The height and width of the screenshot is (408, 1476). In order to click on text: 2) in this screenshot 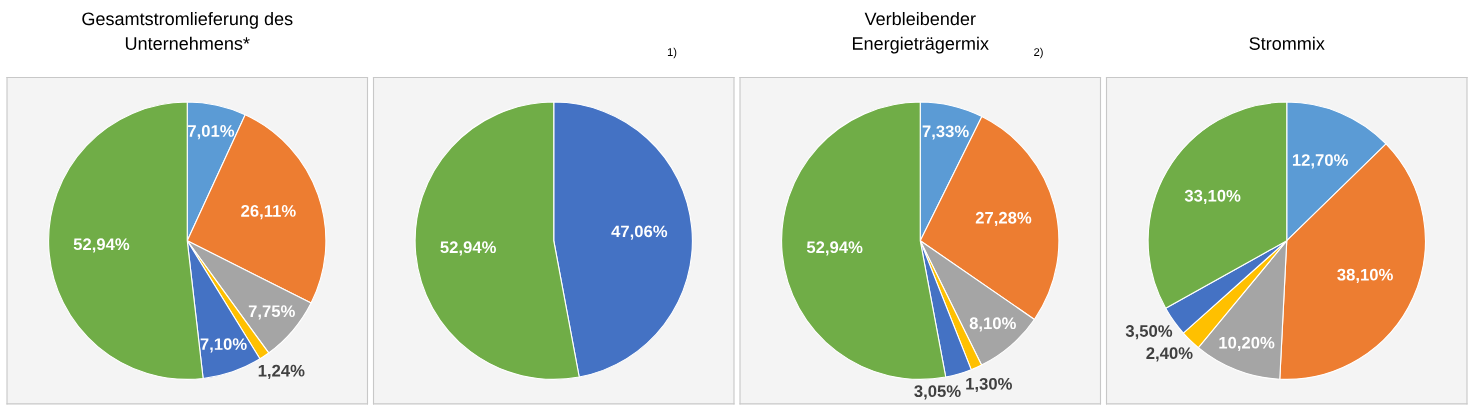, I will do `click(1038, 53)`.